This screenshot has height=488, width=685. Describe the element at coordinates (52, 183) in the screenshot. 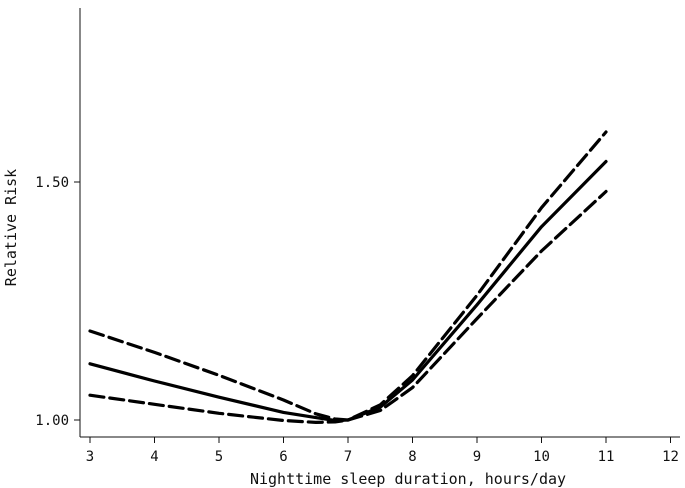

I see `y-tick-label: 1.50` at that location.